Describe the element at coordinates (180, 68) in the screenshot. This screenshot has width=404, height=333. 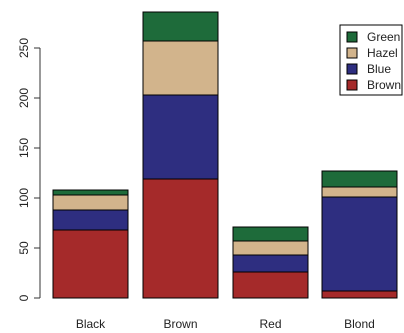
I see `bar-segment-brown-hazel` at that location.